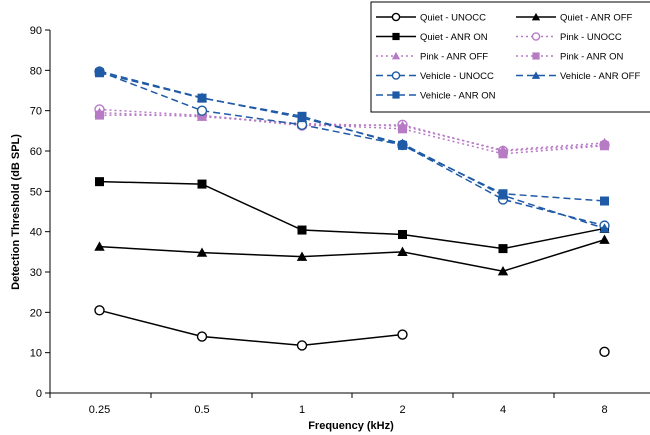 The image size is (650, 435). Describe the element at coordinates (458, 96) in the screenshot. I see `legend-label: Vehicle - ANR ON` at that location.